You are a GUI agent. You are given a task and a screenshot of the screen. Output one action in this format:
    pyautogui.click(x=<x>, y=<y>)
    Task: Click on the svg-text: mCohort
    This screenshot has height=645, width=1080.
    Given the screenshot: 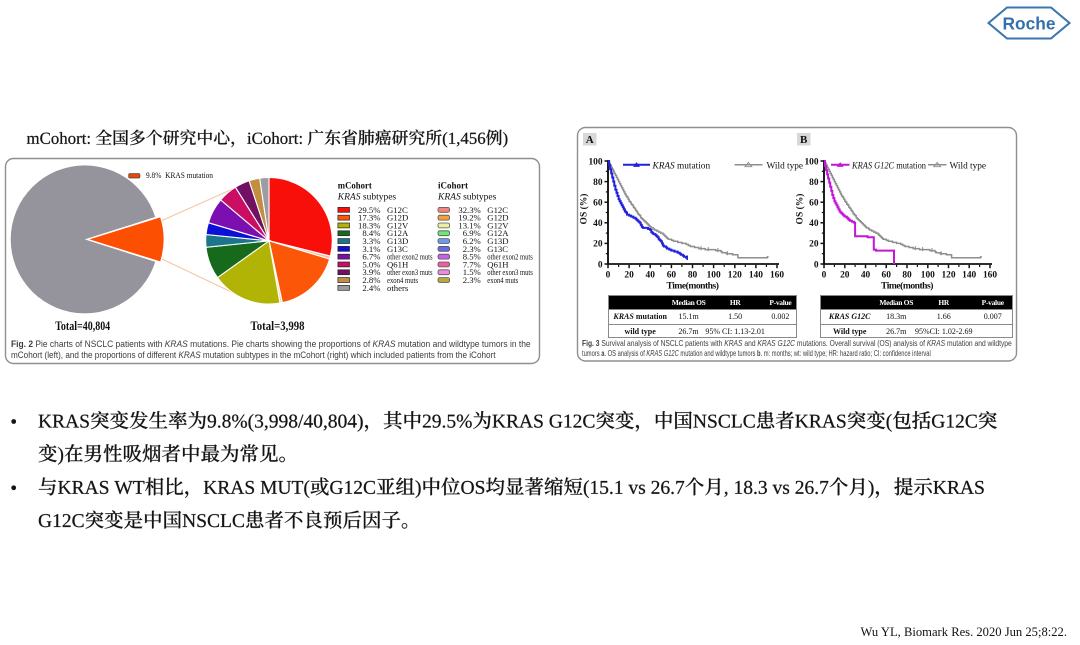 What is the action you would take?
    pyautogui.click(x=355, y=187)
    